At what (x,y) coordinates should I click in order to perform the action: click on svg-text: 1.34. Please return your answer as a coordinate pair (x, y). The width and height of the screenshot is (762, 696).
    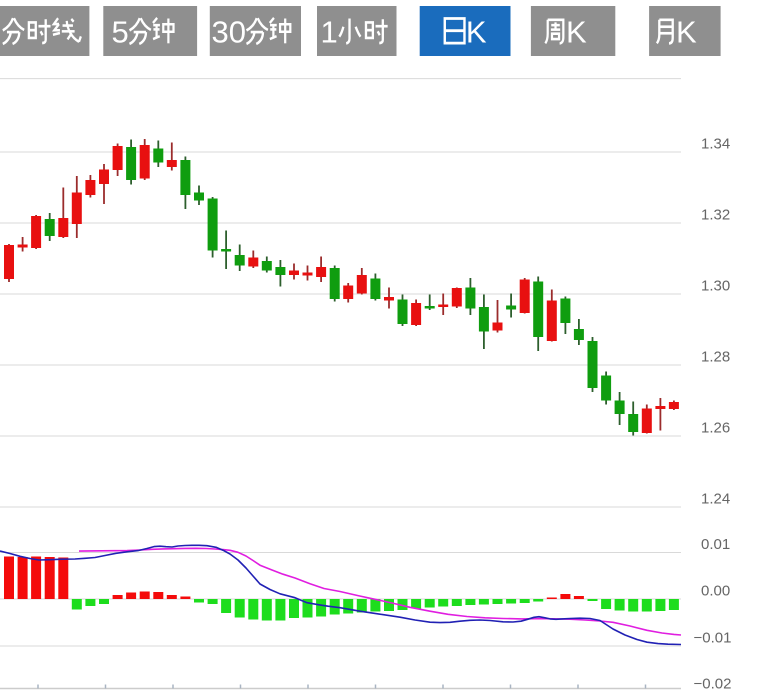
    Looking at the image, I should click on (715, 143).